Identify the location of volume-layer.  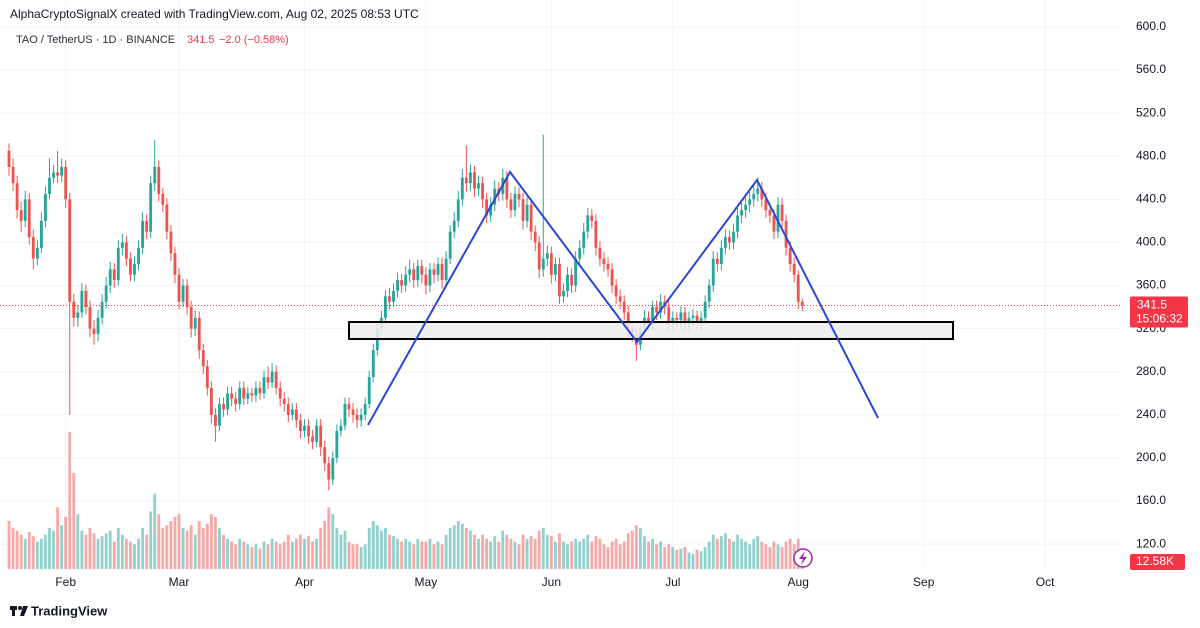
(405, 500).